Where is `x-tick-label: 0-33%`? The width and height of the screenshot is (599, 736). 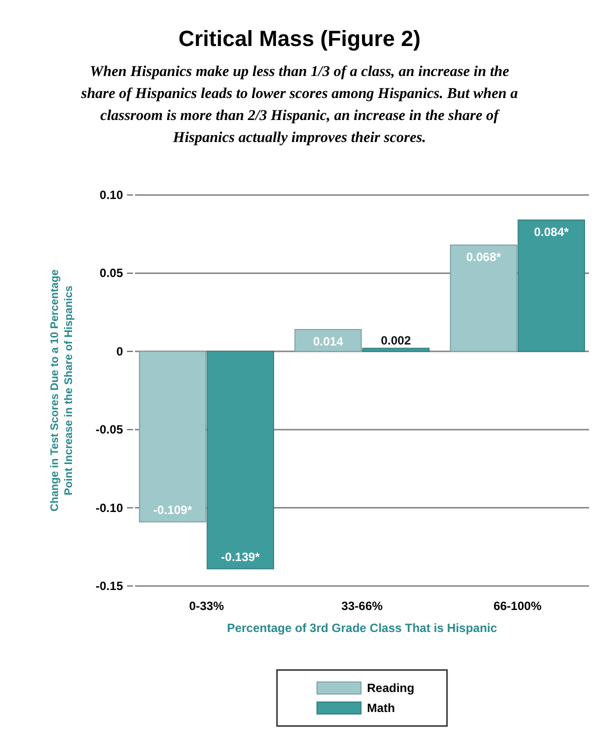
x-tick-label: 0-33% is located at coordinates (206, 606).